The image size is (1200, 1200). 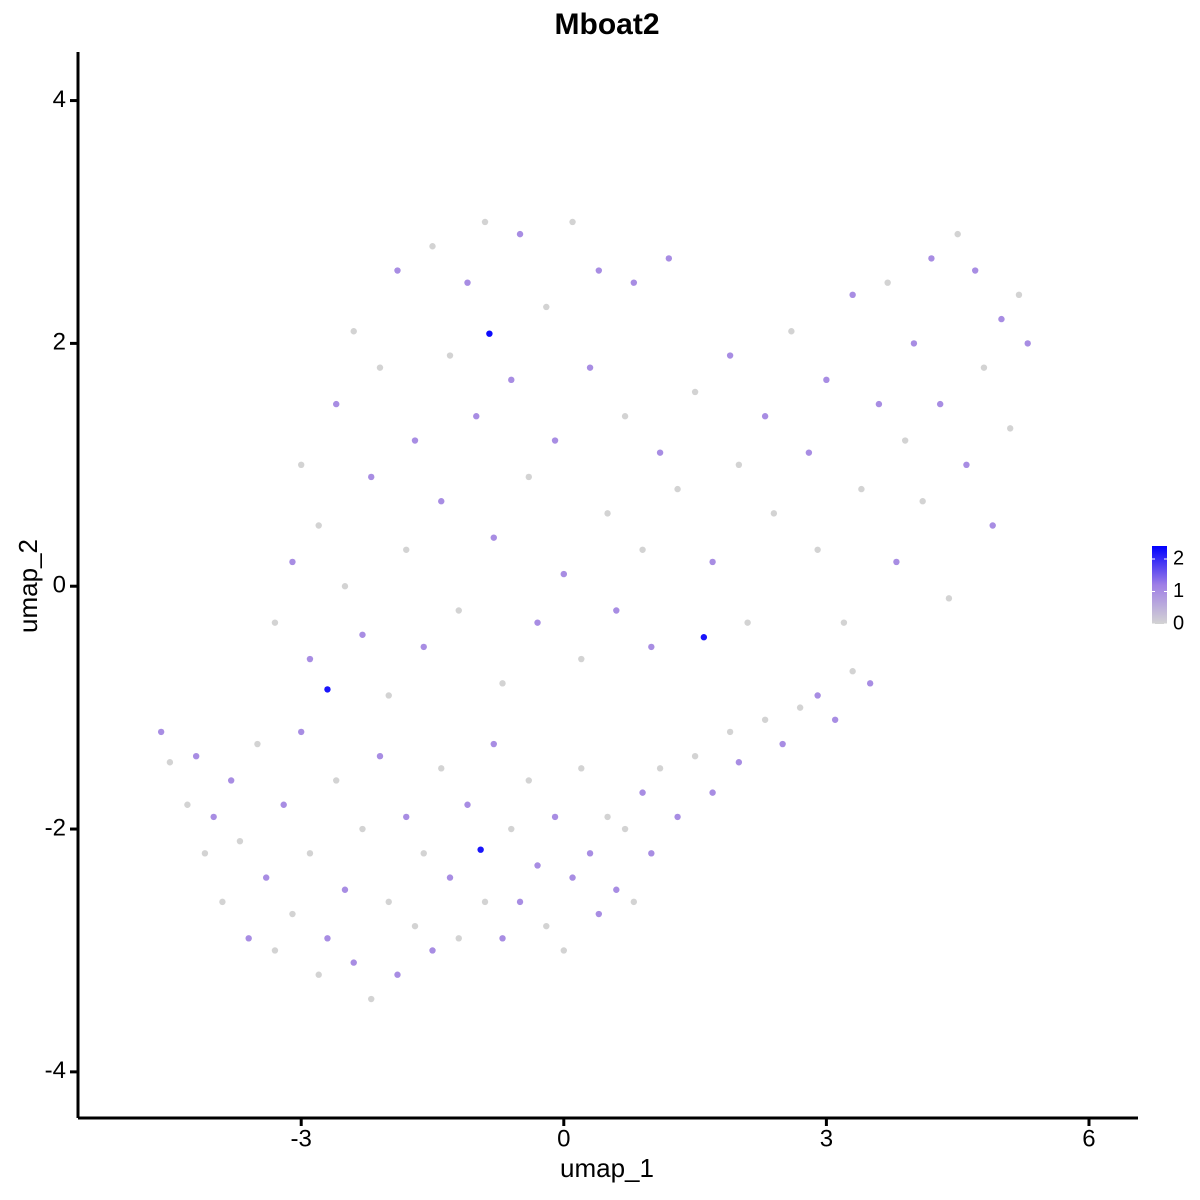 I want to click on x-tick-label: 6, so click(x=1088, y=1138).